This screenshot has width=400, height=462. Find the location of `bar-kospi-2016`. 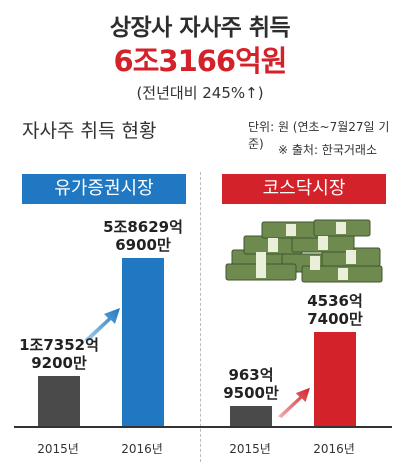

bar-kospi-2016 is located at coordinates (143, 342).